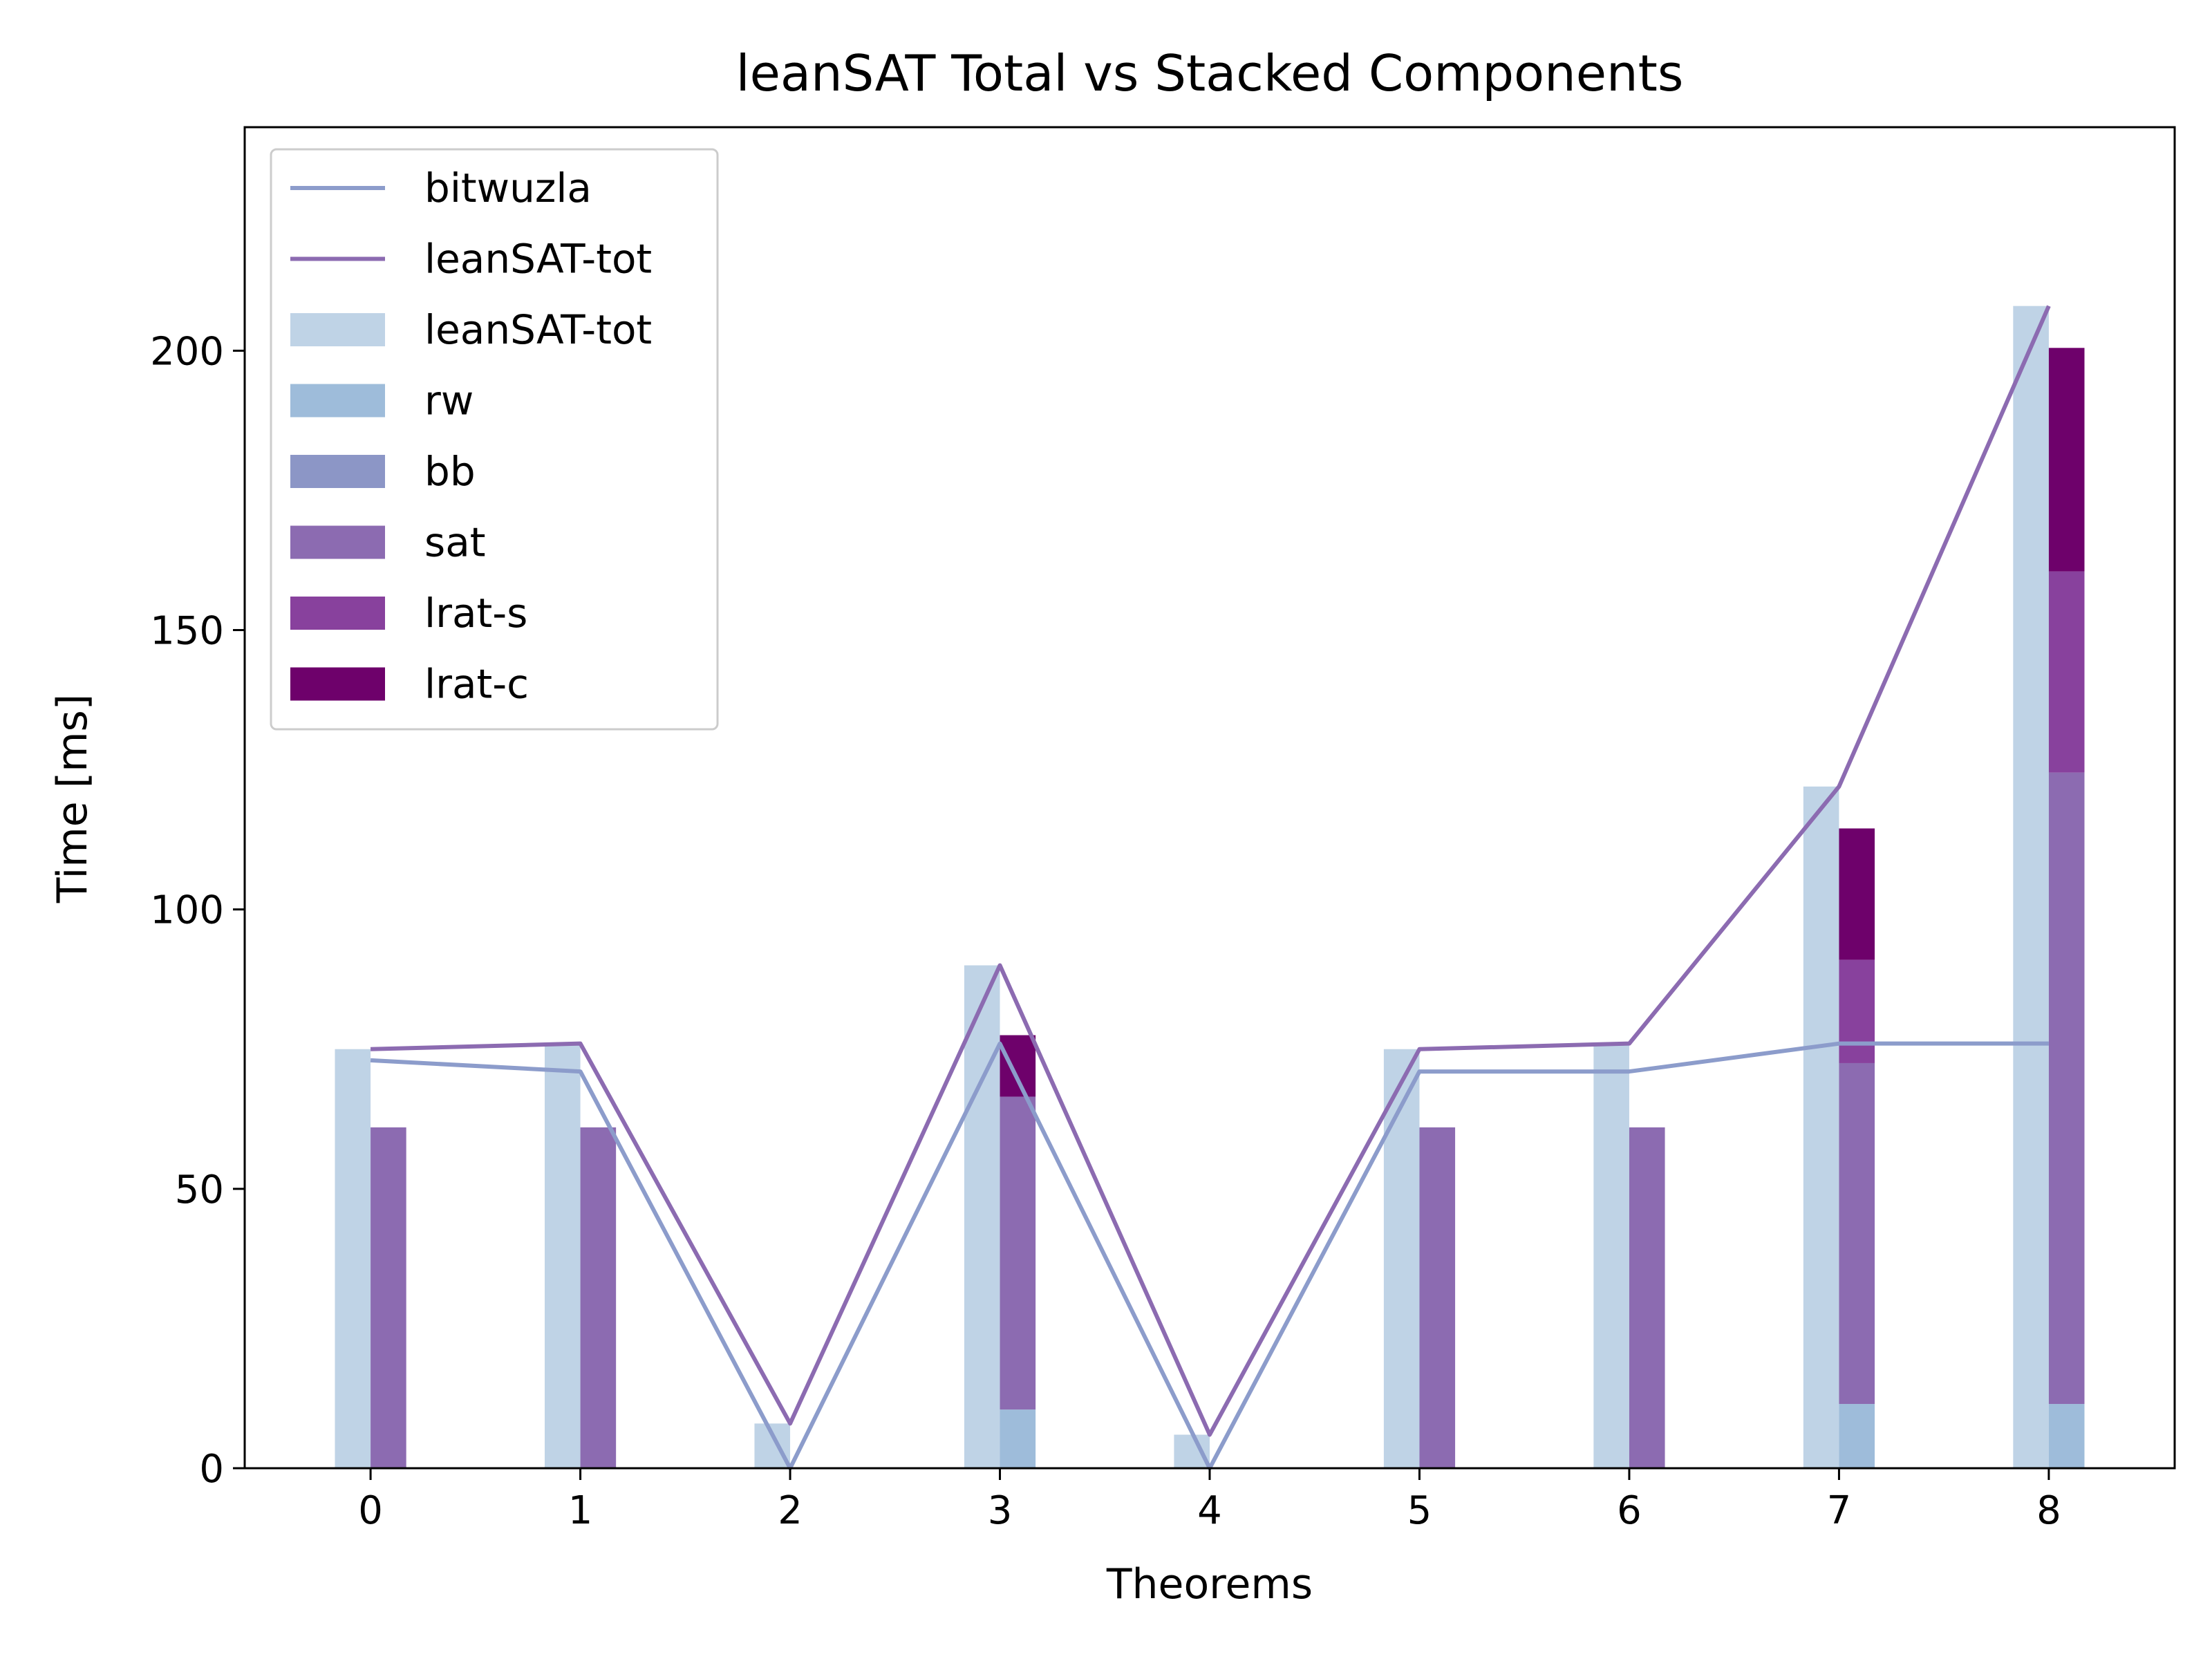 The height and width of the screenshot is (1659, 2212). I want to click on legend-label-lrat-c-bar: lrat-c, so click(476, 684).